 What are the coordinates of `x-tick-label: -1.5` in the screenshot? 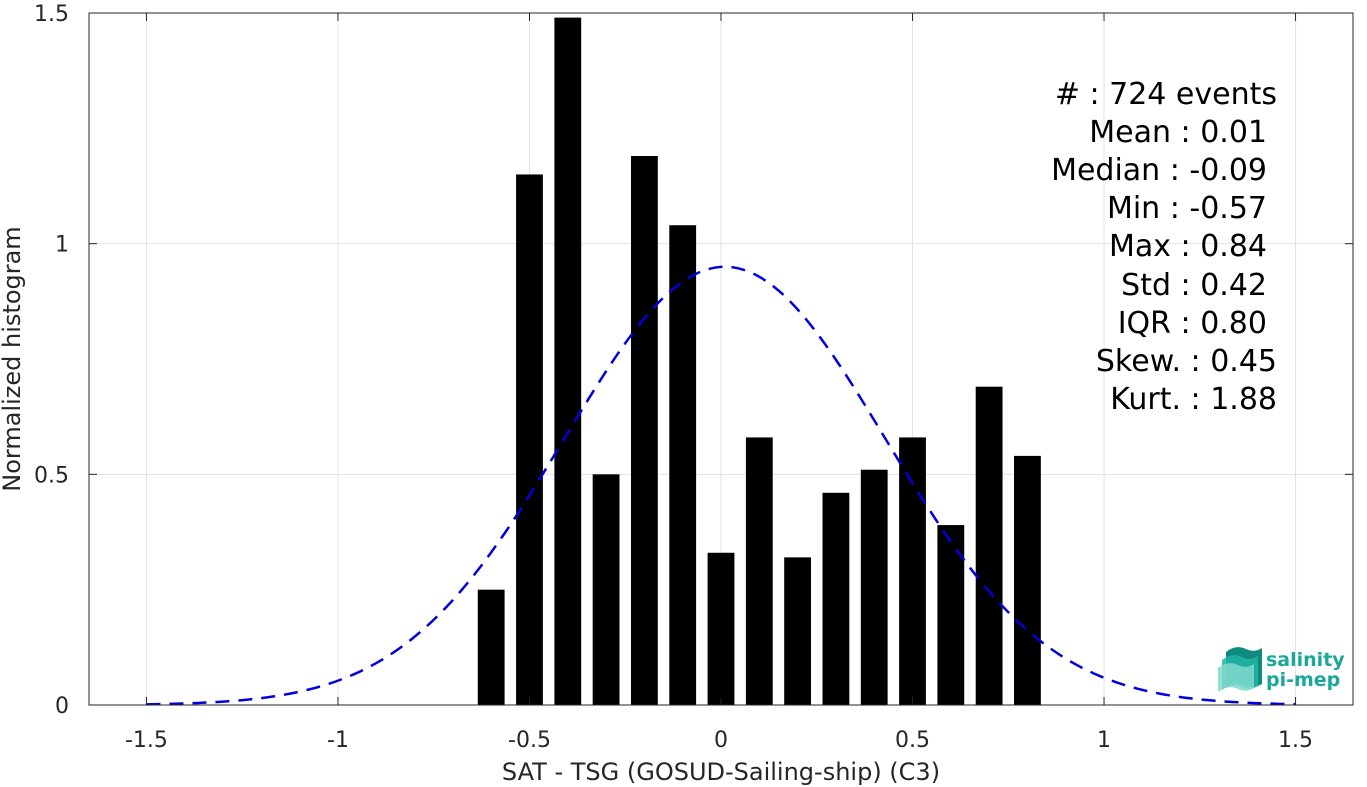 It's located at (146, 740).